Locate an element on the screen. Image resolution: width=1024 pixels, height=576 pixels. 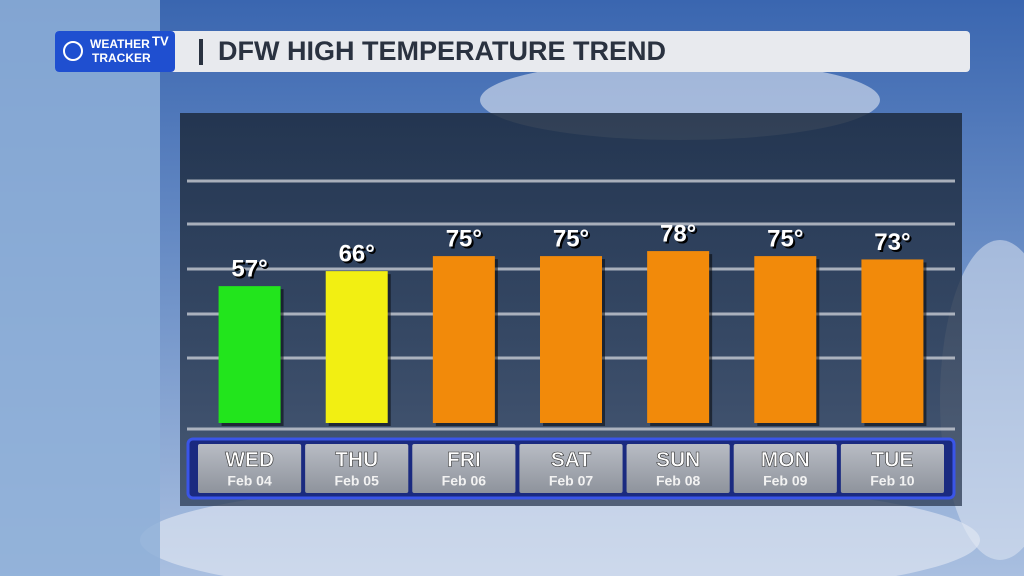
date-label: Feb 10 is located at coordinates (892, 481).